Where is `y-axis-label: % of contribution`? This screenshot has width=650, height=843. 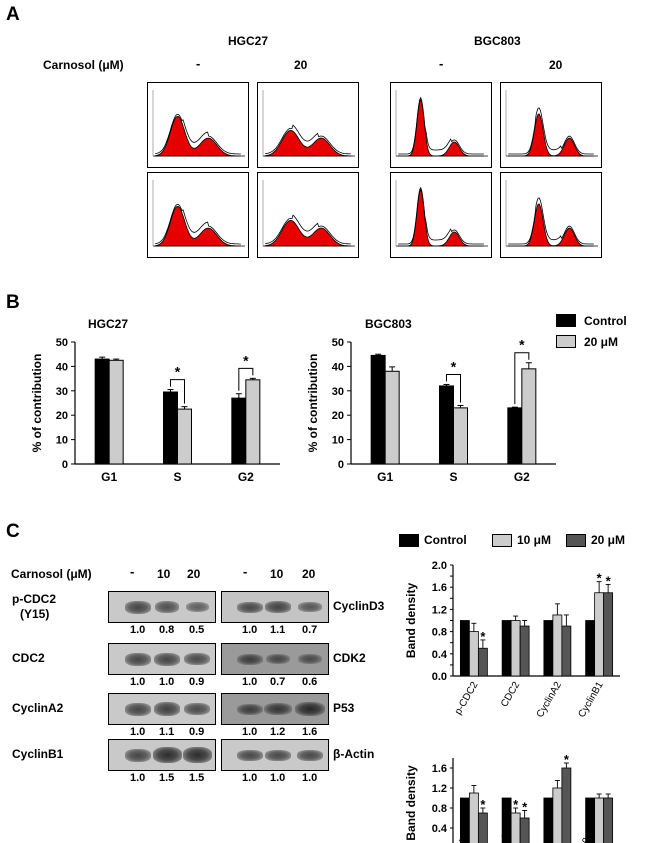 y-axis-label: % of contribution is located at coordinates (313, 403).